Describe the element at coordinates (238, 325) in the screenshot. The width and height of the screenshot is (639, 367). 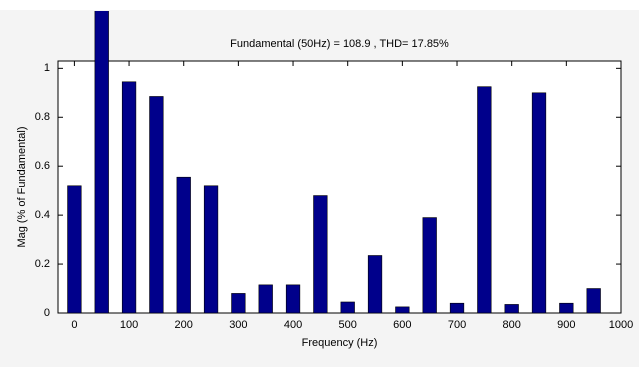
I see `x-tick-label: 300` at that location.